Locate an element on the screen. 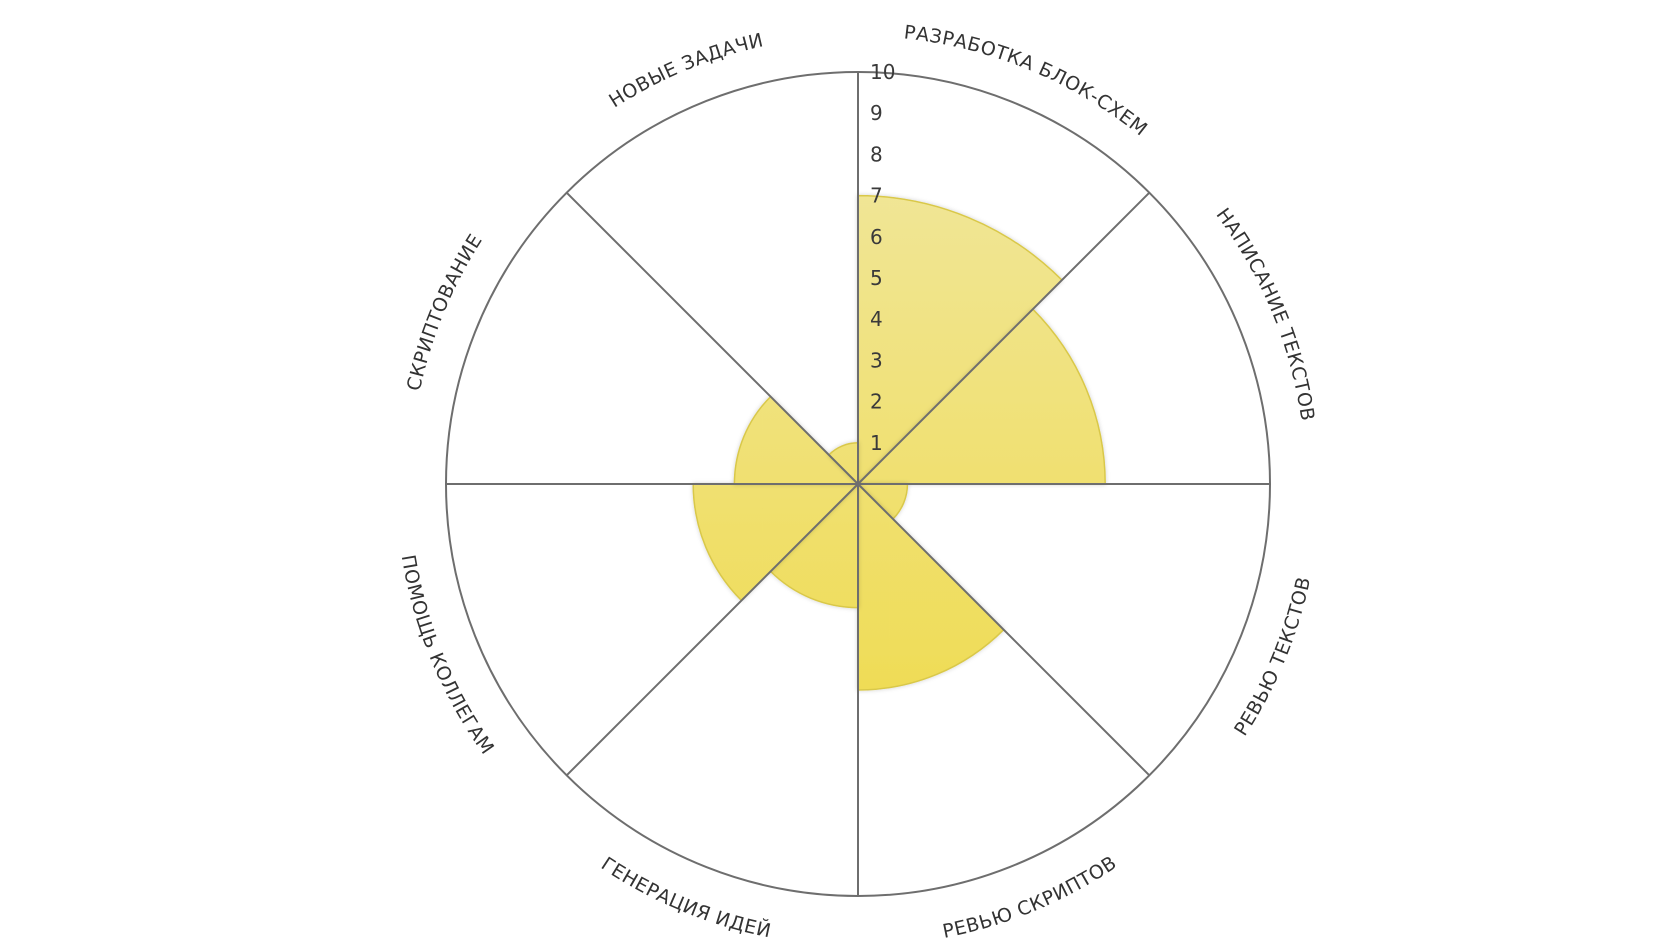  tick-label-4: 4 is located at coordinates (876, 319).